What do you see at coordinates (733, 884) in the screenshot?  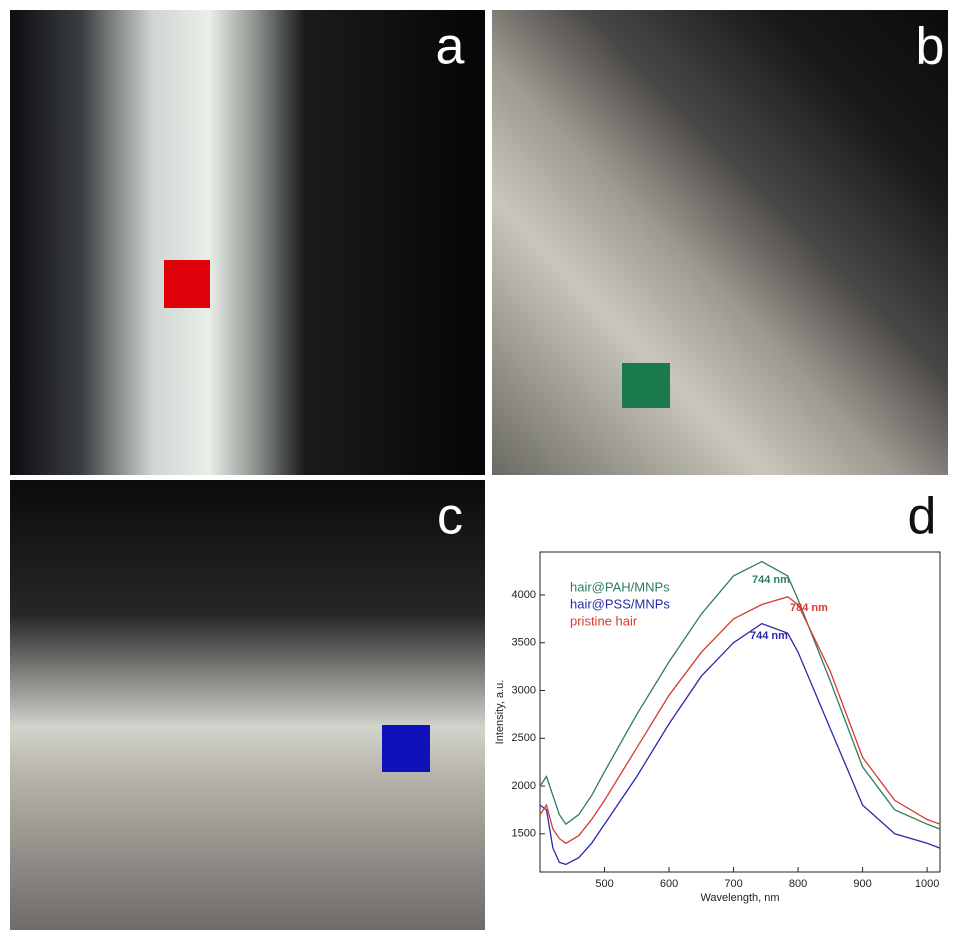 I see `x-tick-label: 700` at bounding box center [733, 884].